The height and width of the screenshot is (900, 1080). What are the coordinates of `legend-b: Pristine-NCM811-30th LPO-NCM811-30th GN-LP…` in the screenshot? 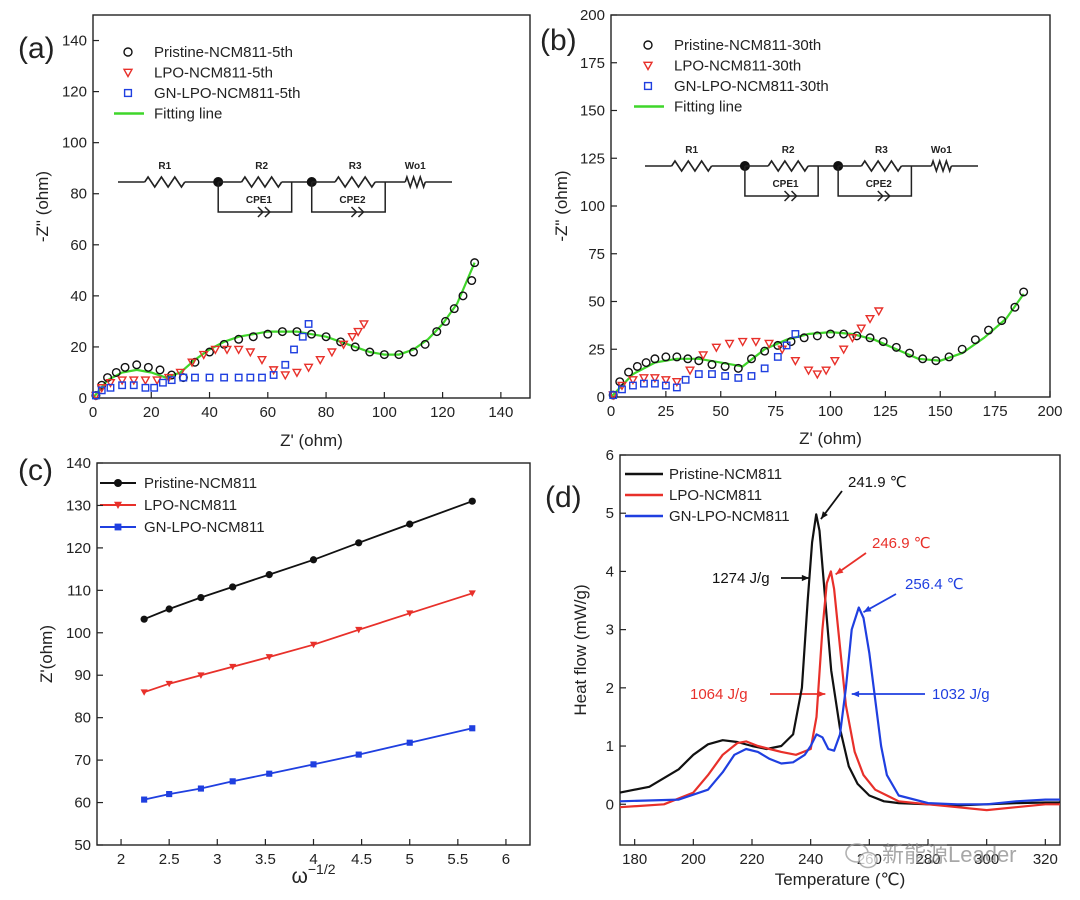 It's located at (731, 76).